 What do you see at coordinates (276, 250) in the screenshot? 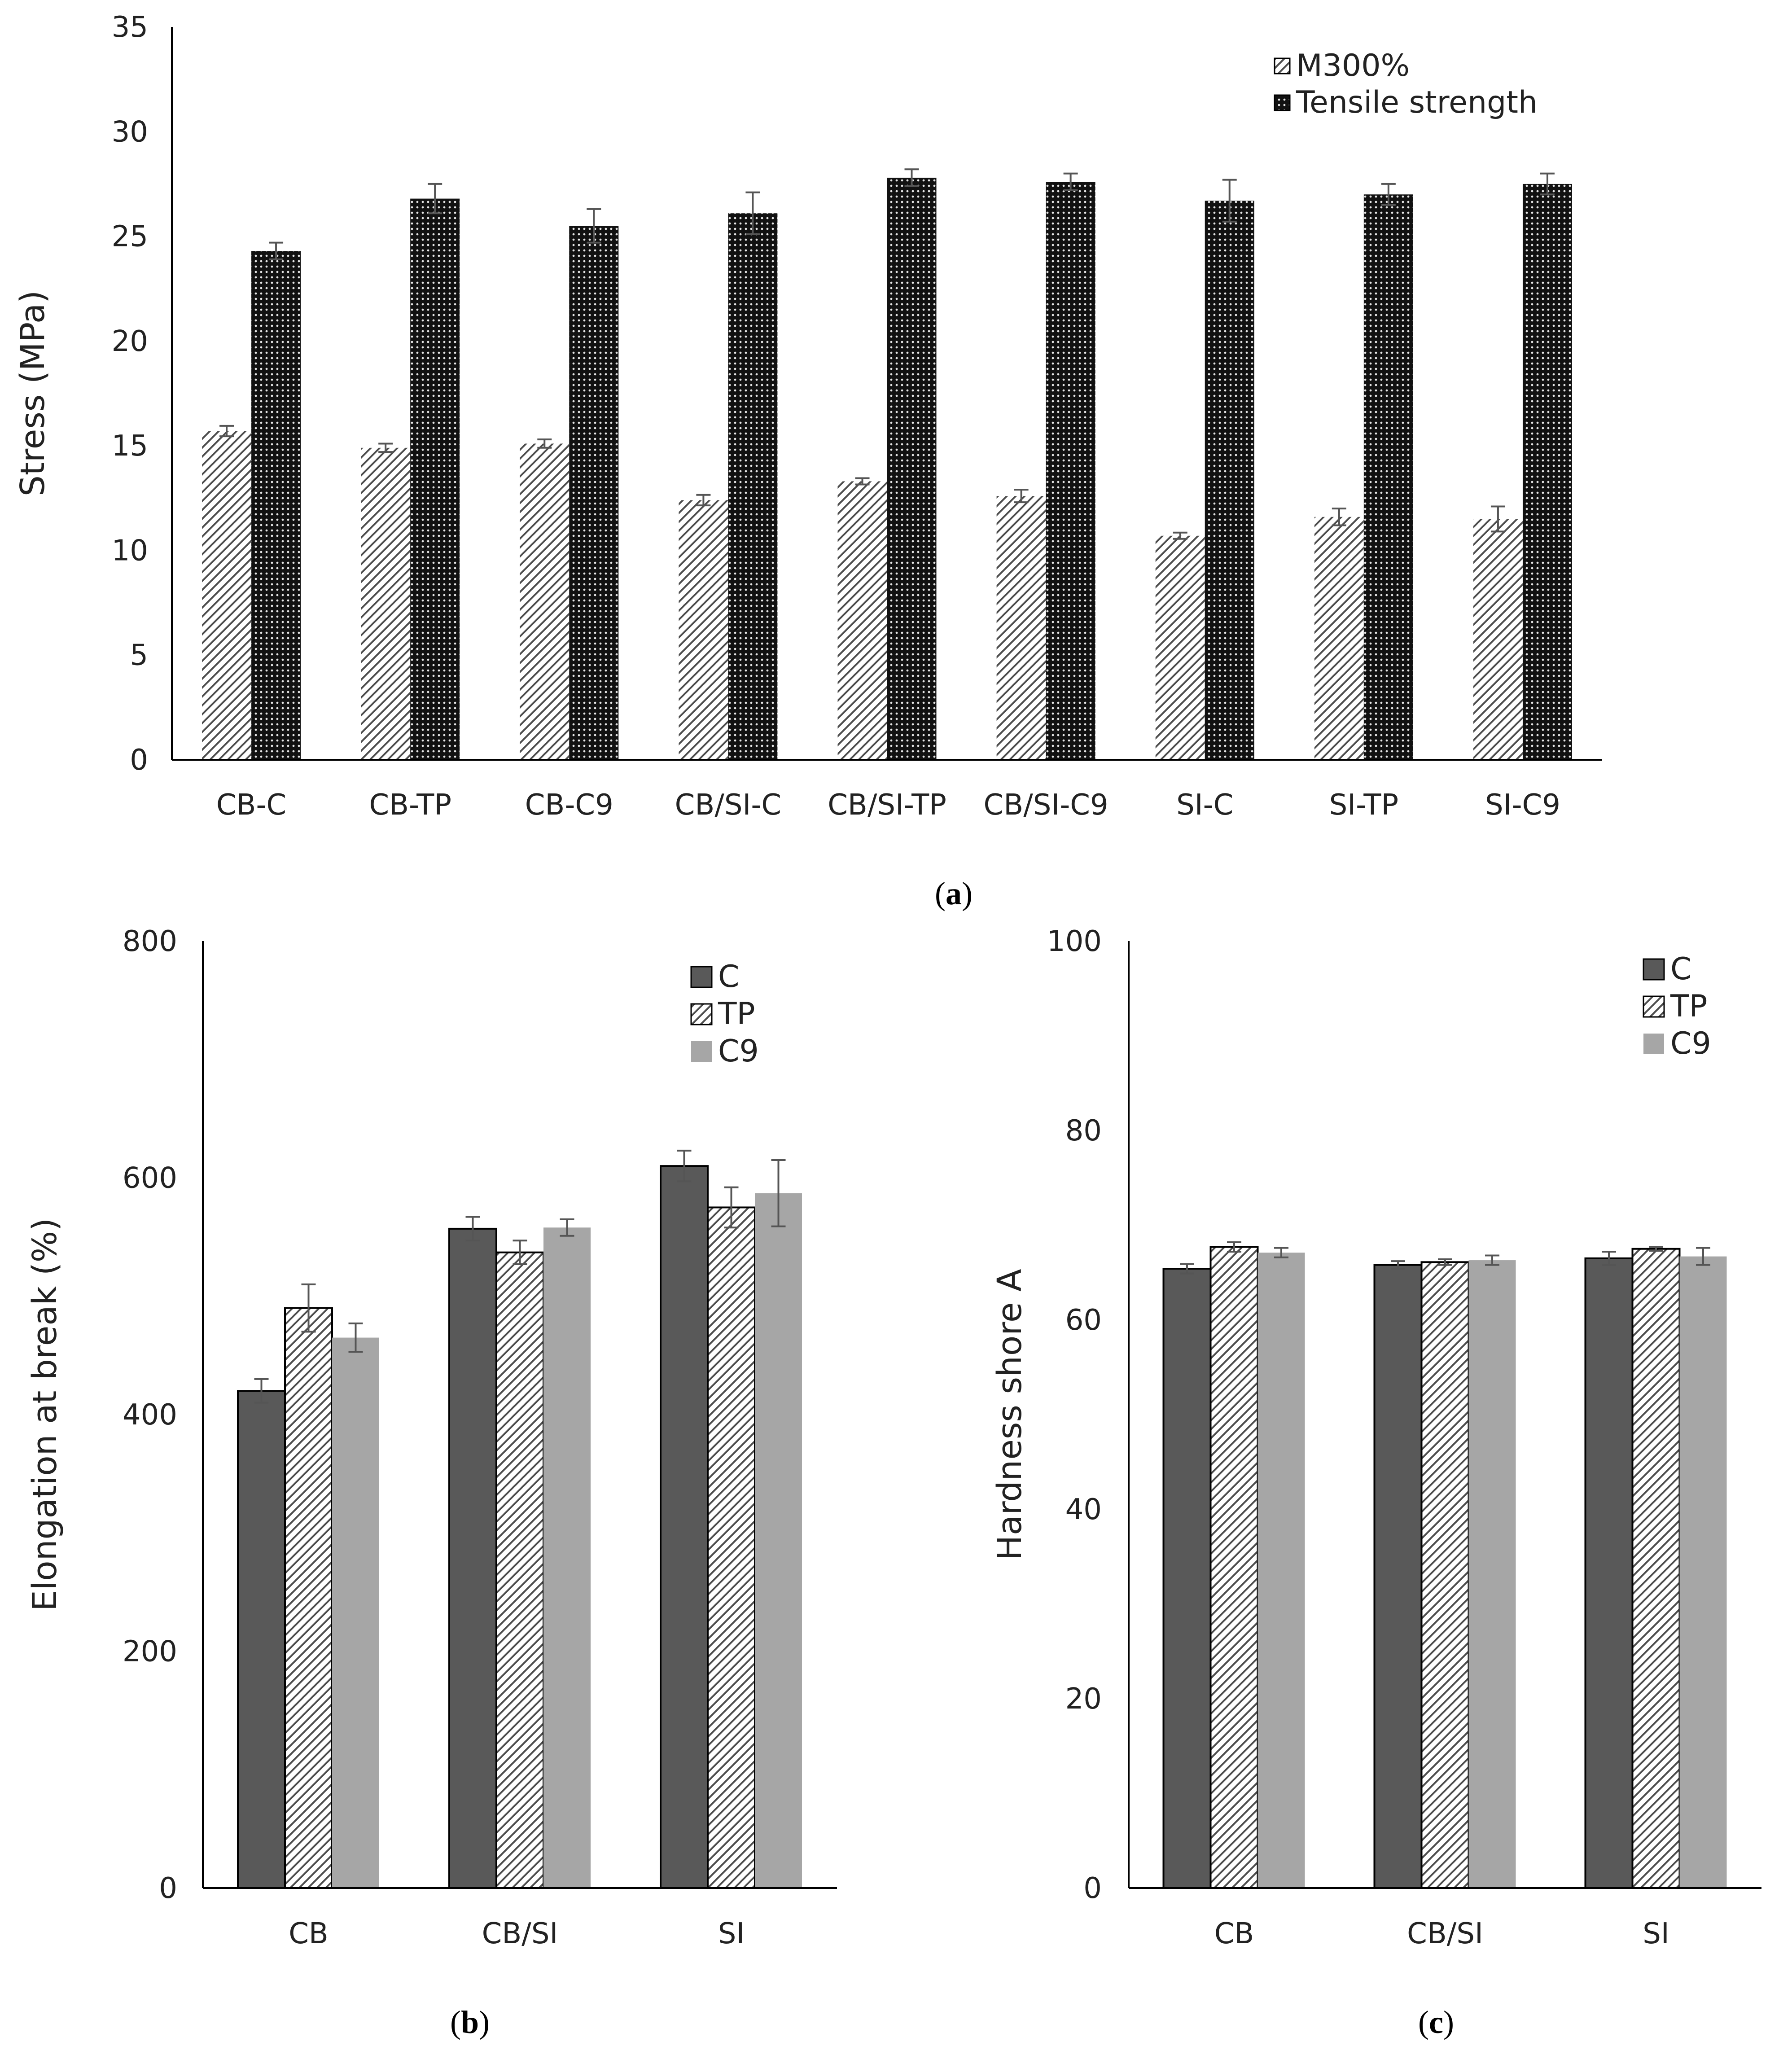
I see `error-bar-tensile-strength-cb-c` at bounding box center [276, 250].